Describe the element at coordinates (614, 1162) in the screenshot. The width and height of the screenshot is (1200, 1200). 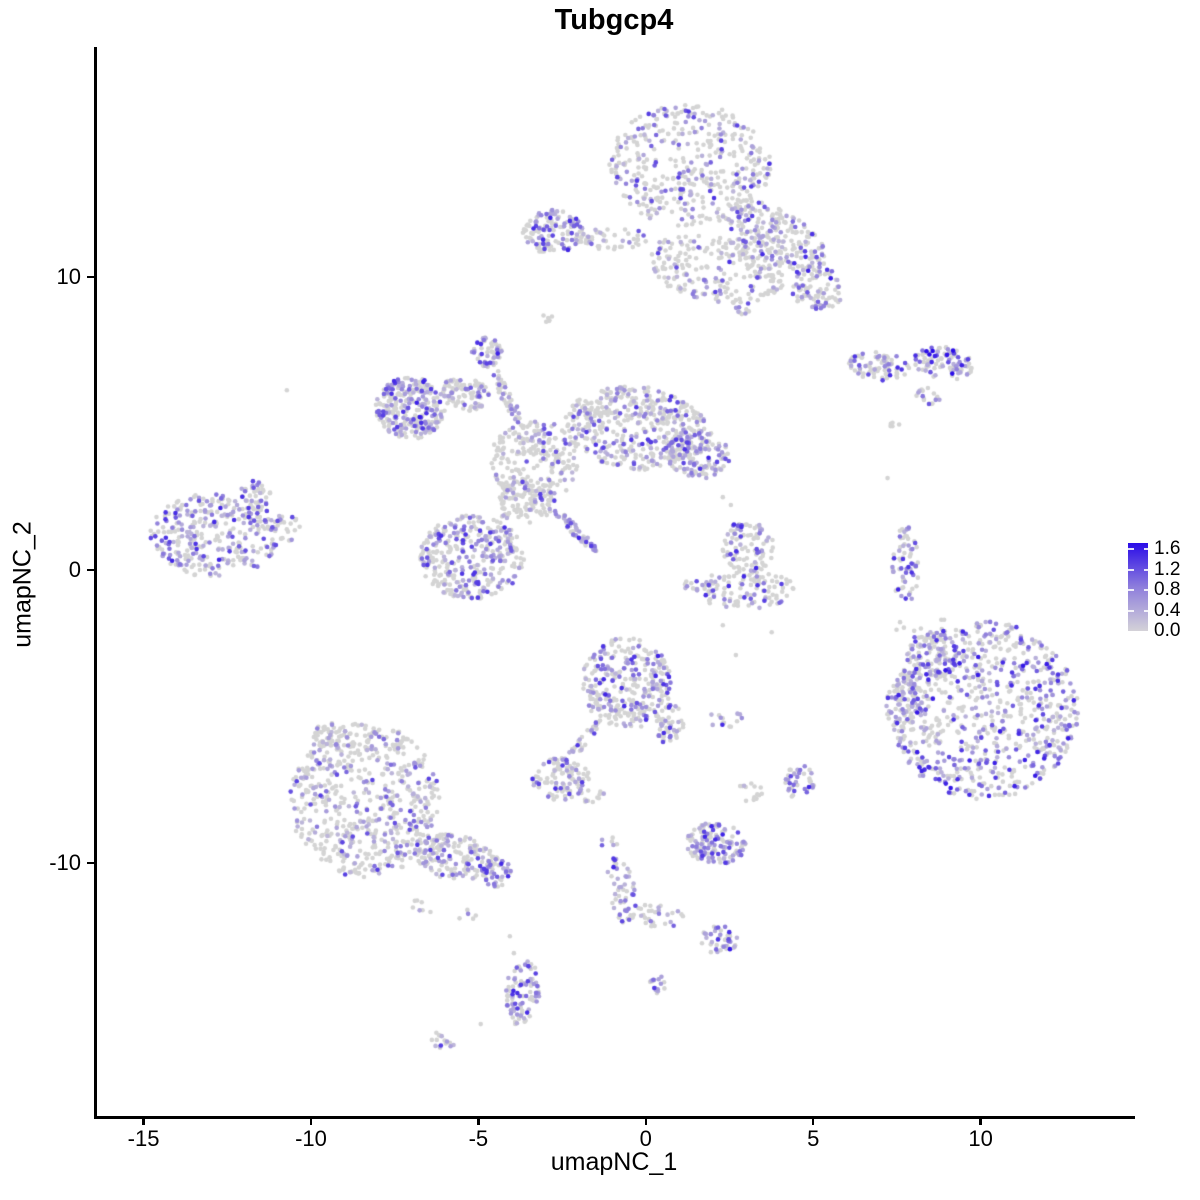
I see `x-axis-title: umapNC_1` at that location.